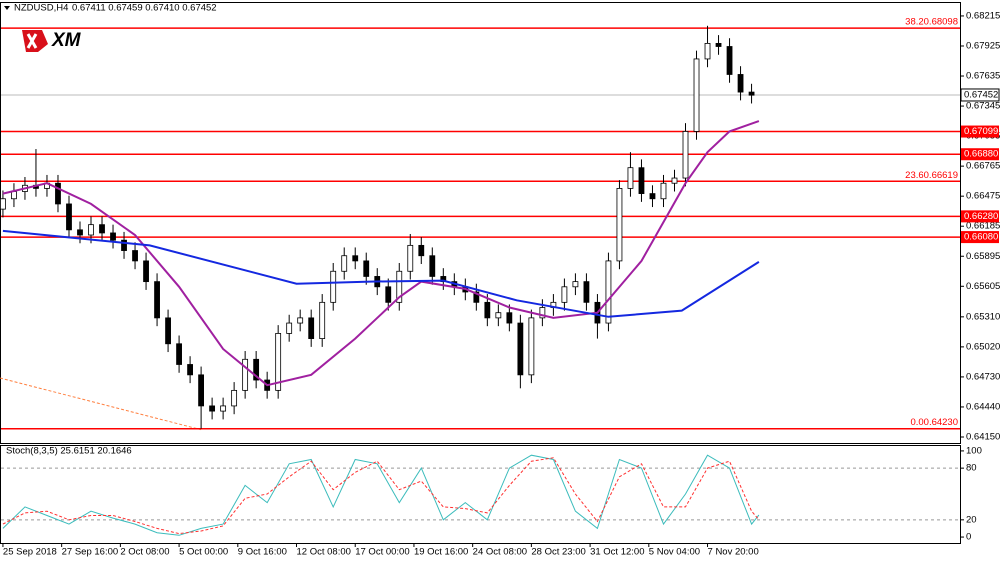  Describe the element at coordinates (968, 537) in the screenshot. I see `y-tick-label: 0` at that location.